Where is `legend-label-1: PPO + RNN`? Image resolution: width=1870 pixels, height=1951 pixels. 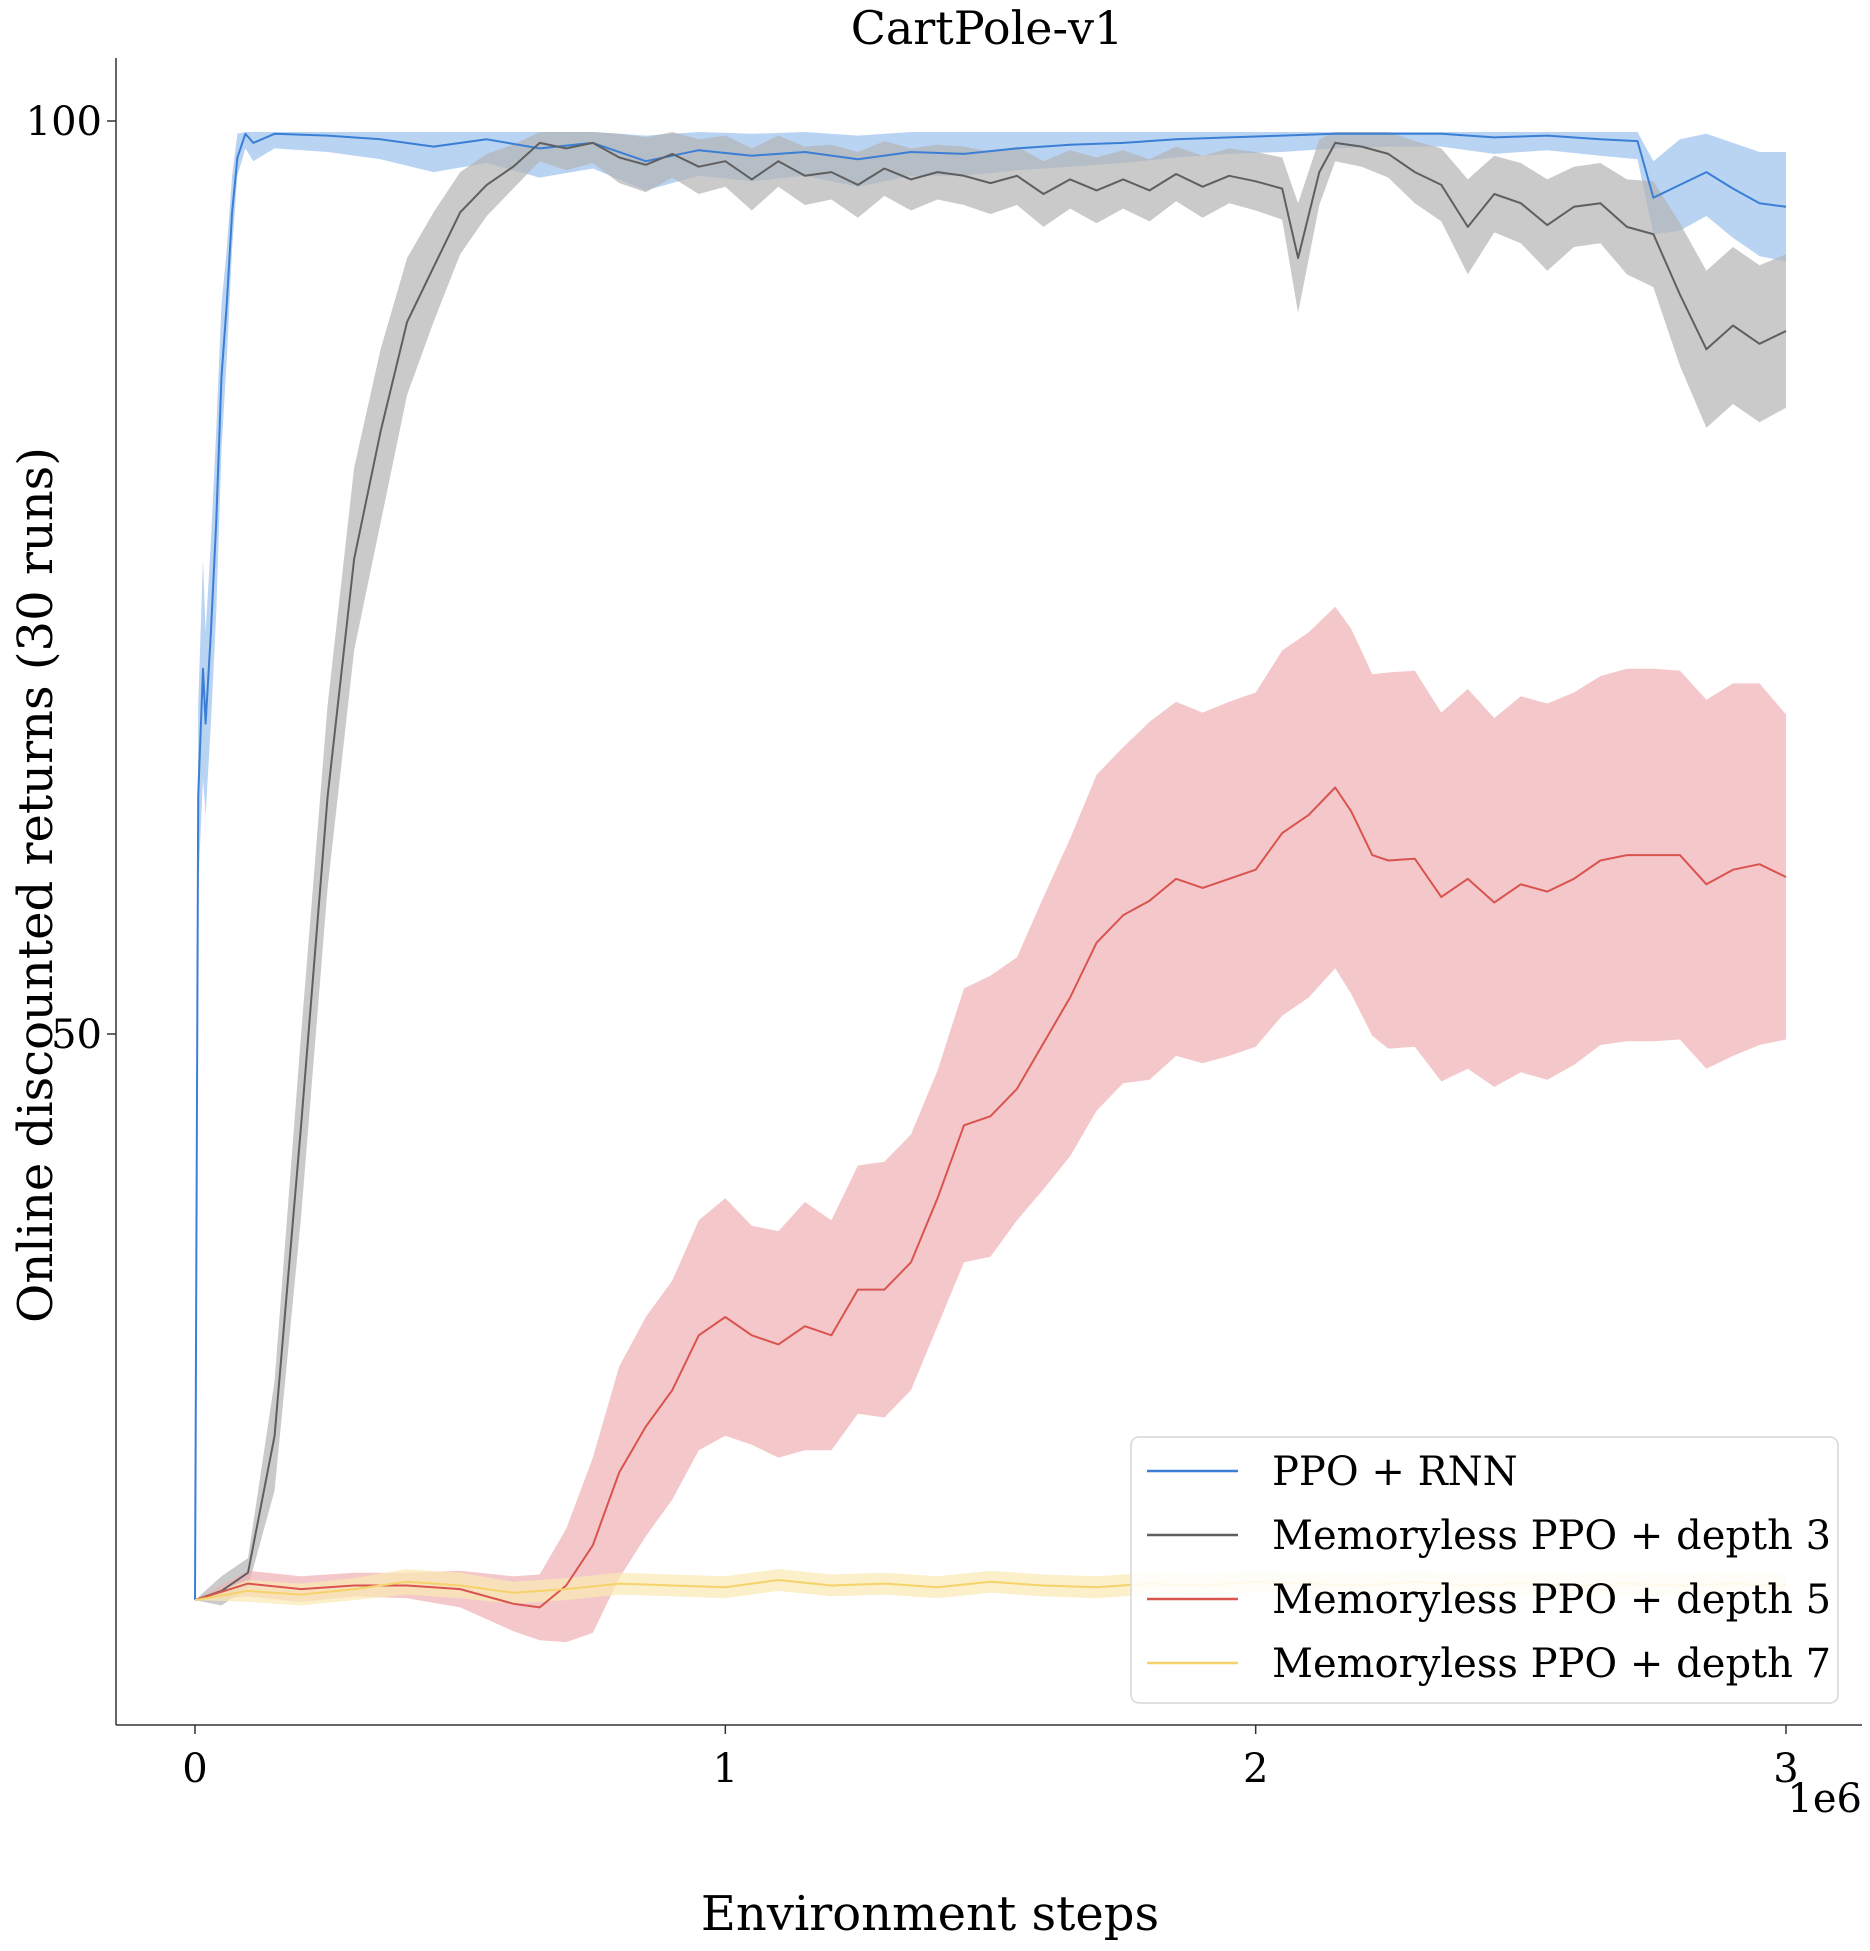
legend-label-1: PPO + RNN is located at coordinates (1395, 1472).